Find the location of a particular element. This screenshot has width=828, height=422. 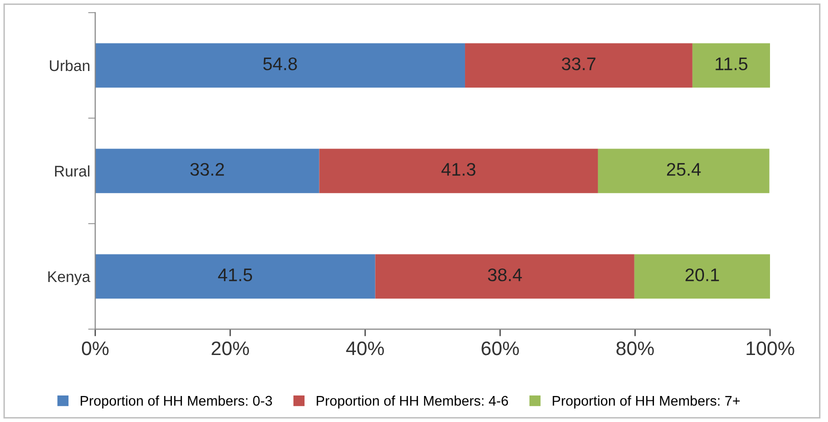

data-label: 41.3 is located at coordinates (458, 169).